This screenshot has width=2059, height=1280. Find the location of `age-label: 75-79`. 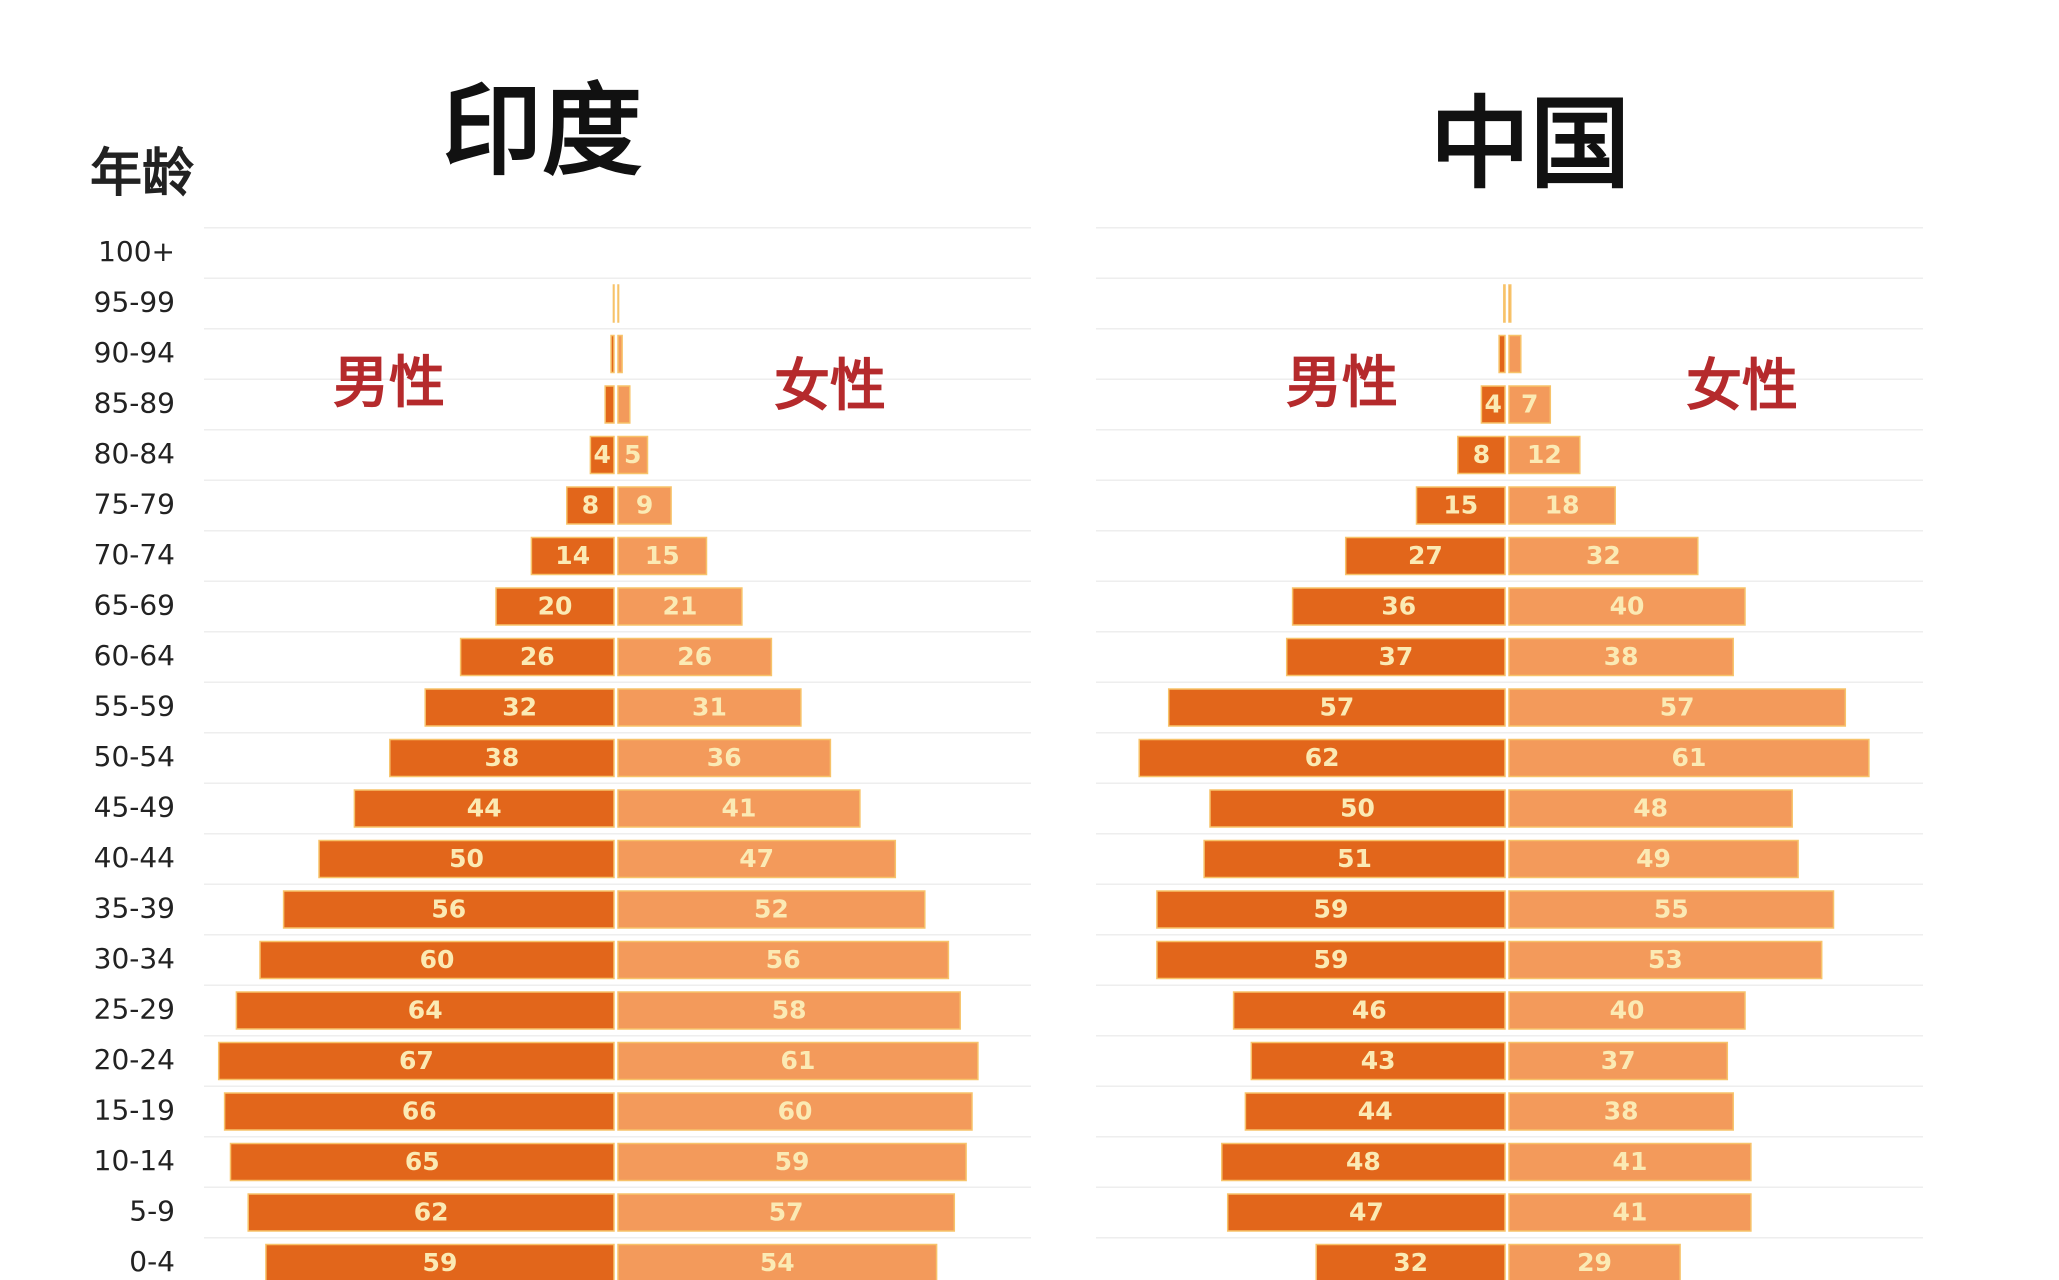

age-label: 75-79 is located at coordinates (134, 504).